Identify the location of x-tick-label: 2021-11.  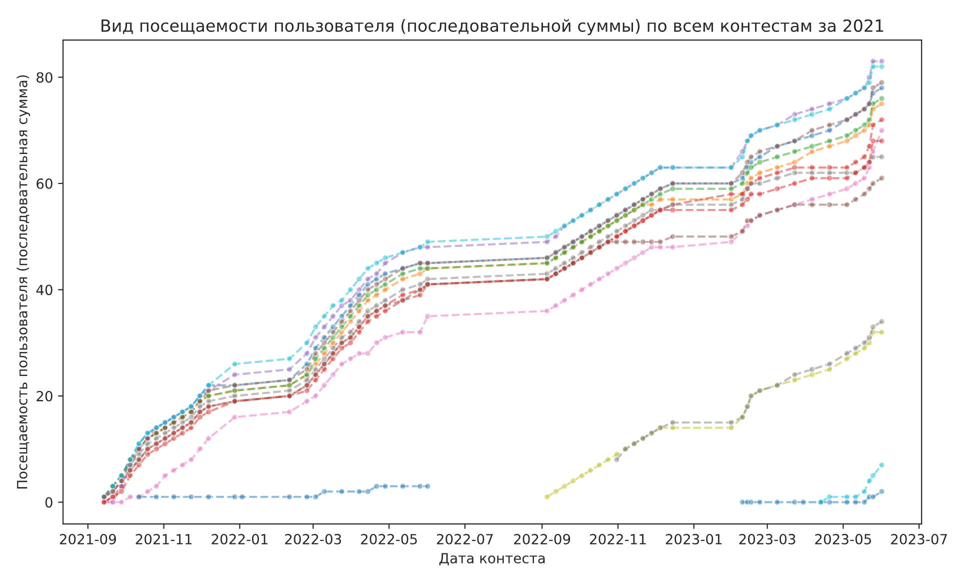
(164, 539).